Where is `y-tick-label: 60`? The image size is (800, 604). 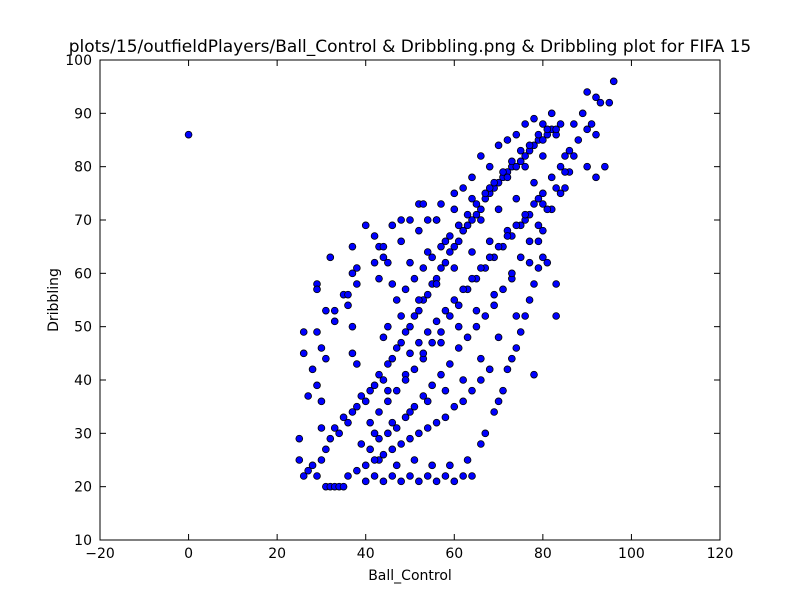 y-tick-label: 60 is located at coordinates (83, 274).